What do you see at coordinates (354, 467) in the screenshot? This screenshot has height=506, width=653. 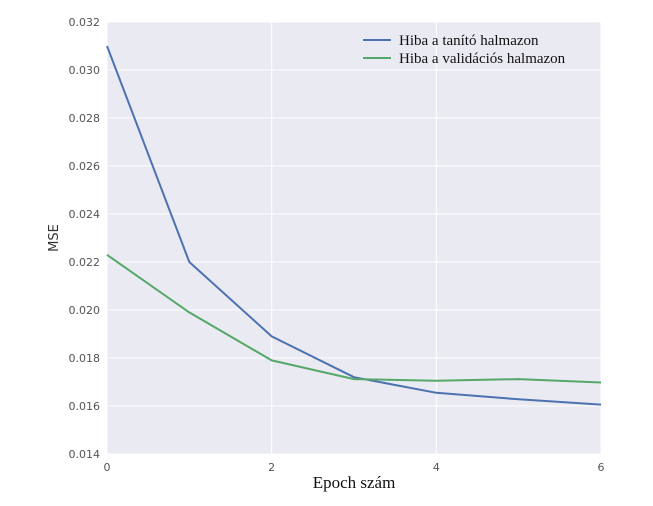 I see `x-tick-labels: 0 2 4 6` at bounding box center [354, 467].